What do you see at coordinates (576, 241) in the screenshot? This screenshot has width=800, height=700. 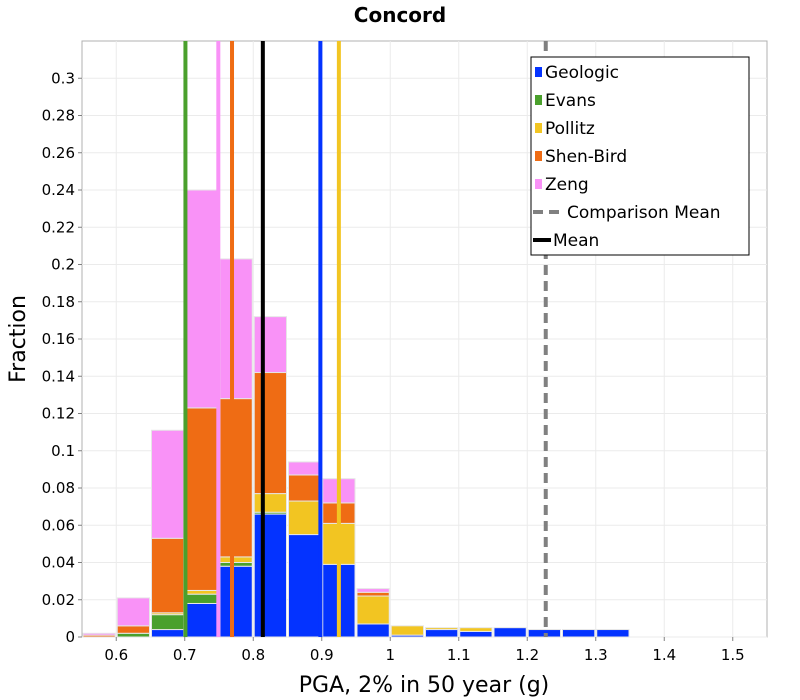 I see `legend-label: Mean` at bounding box center [576, 241].